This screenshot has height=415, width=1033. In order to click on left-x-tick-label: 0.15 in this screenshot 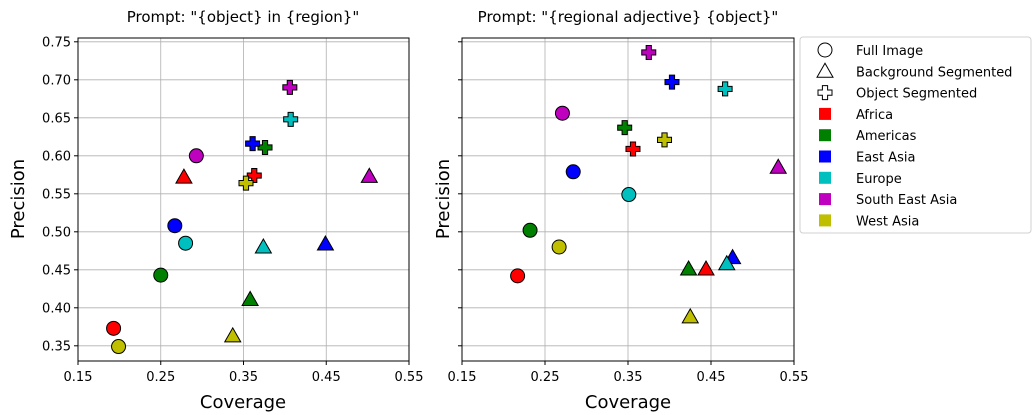, I will do `click(78, 377)`.